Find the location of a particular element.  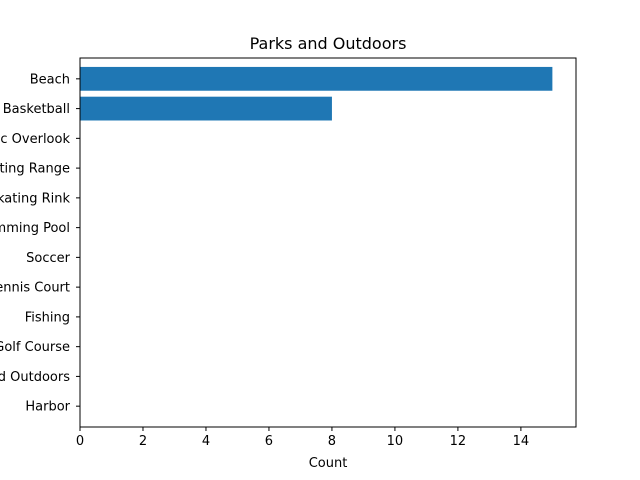

y-tick-label-fishing: Fishing is located at coordinates (47, 317).